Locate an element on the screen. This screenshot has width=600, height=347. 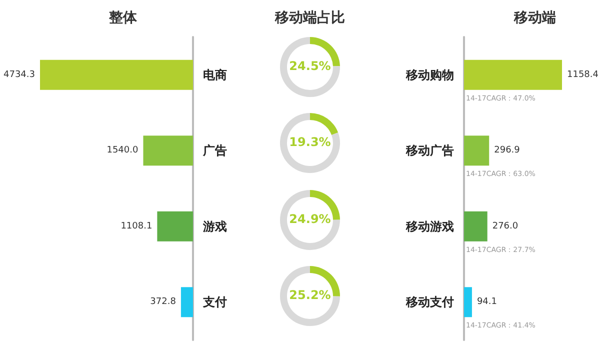
data-label: 19.3% is located at coordinates (310, 142).